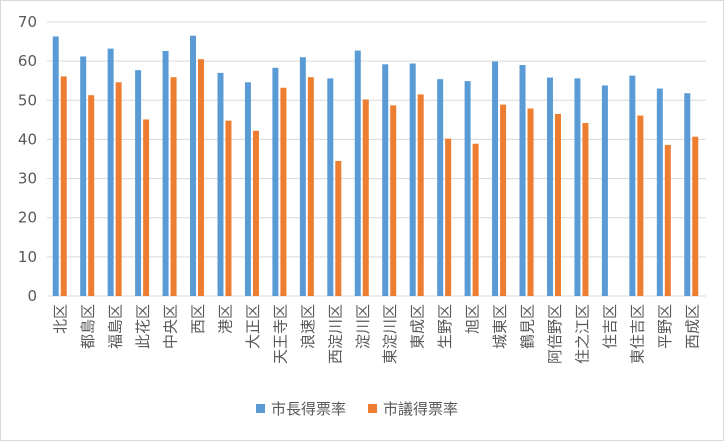 This screenshot has width=724, height=441. What do you see at coordinates (610, 326) in the screenshot?
I see `x-tick-label: 住吉区` at bounding box center [610, 326].